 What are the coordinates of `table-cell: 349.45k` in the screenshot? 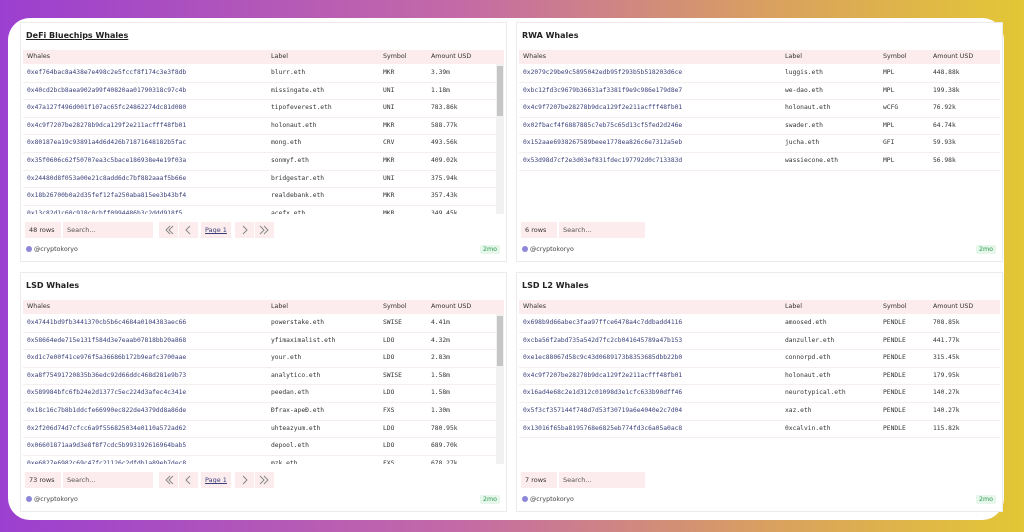 It's located at (444, 211).